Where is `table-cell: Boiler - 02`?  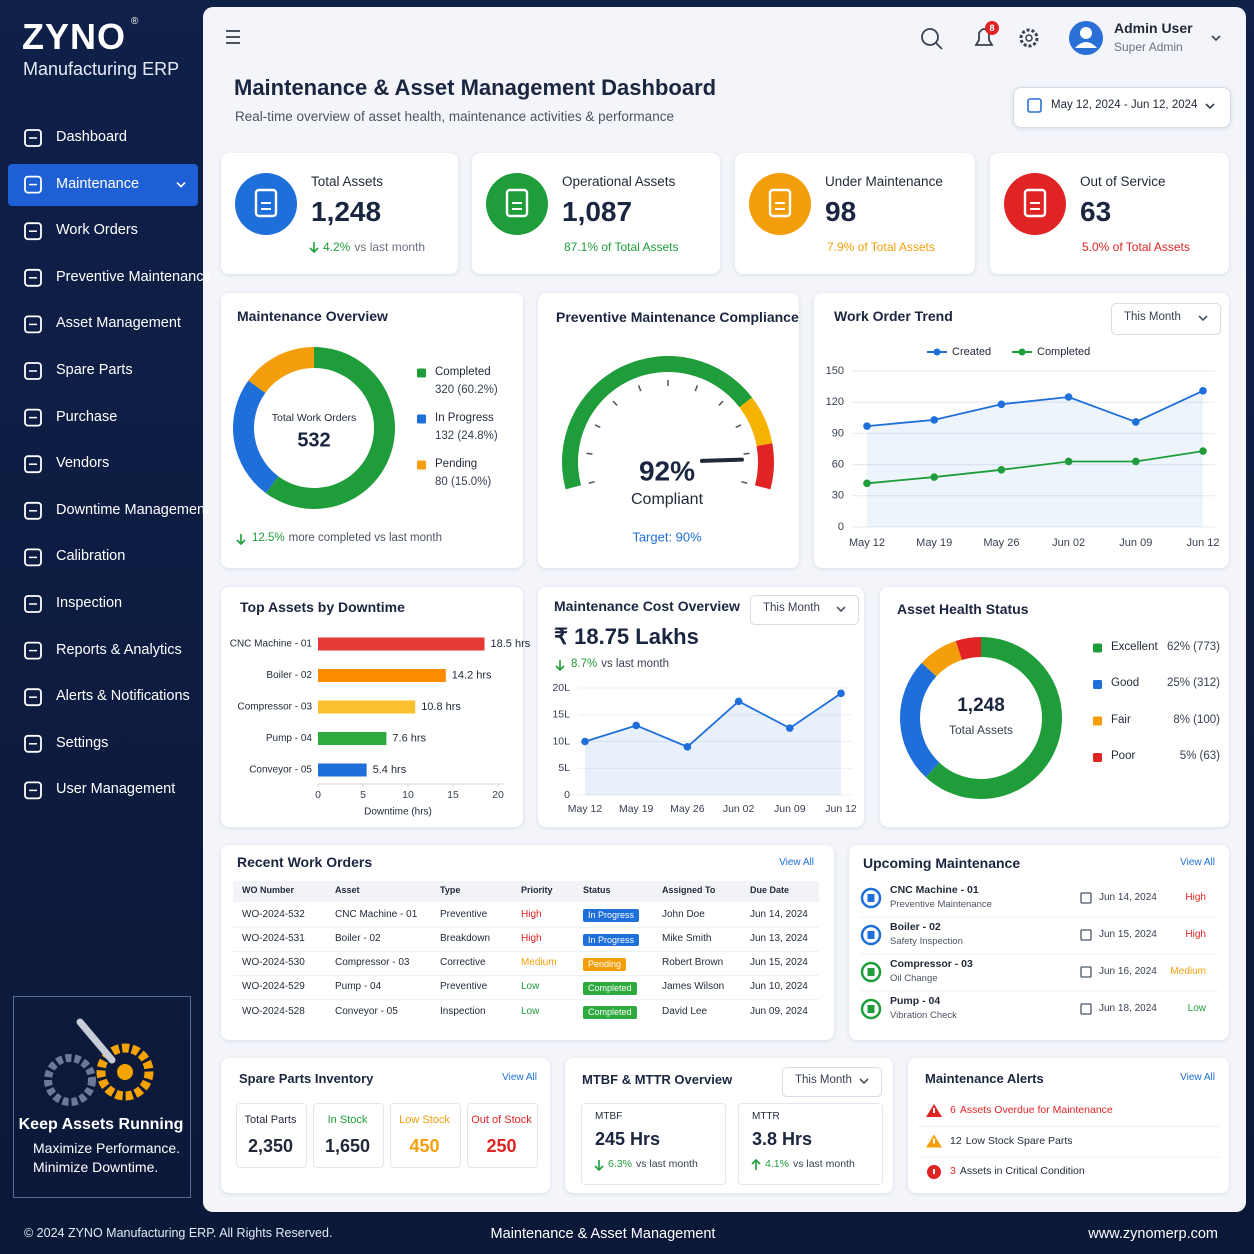
table-cell: Boiler - 02 is located at coordinates (358, 938).